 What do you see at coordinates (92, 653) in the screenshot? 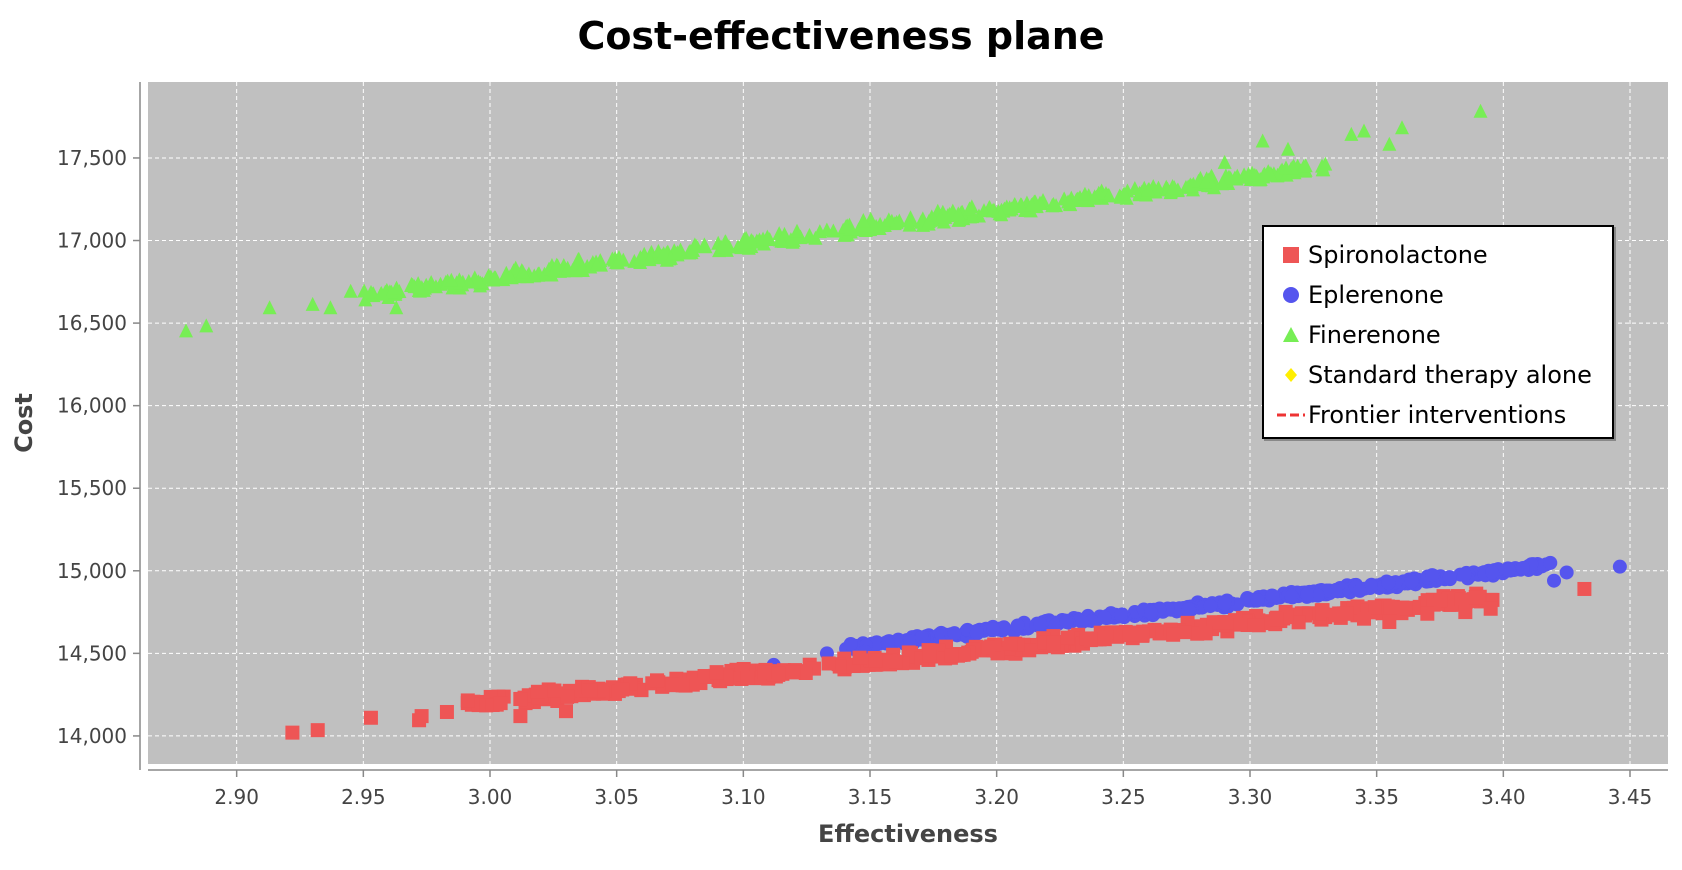
I see `y-tick-label: 14,500` at bounding box center [92, 653].